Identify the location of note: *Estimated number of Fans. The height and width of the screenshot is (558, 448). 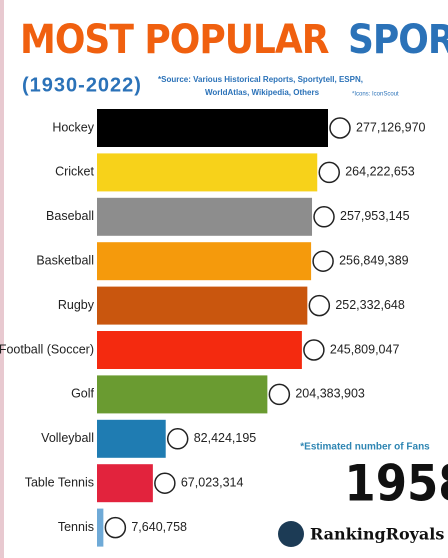
(365, 447).